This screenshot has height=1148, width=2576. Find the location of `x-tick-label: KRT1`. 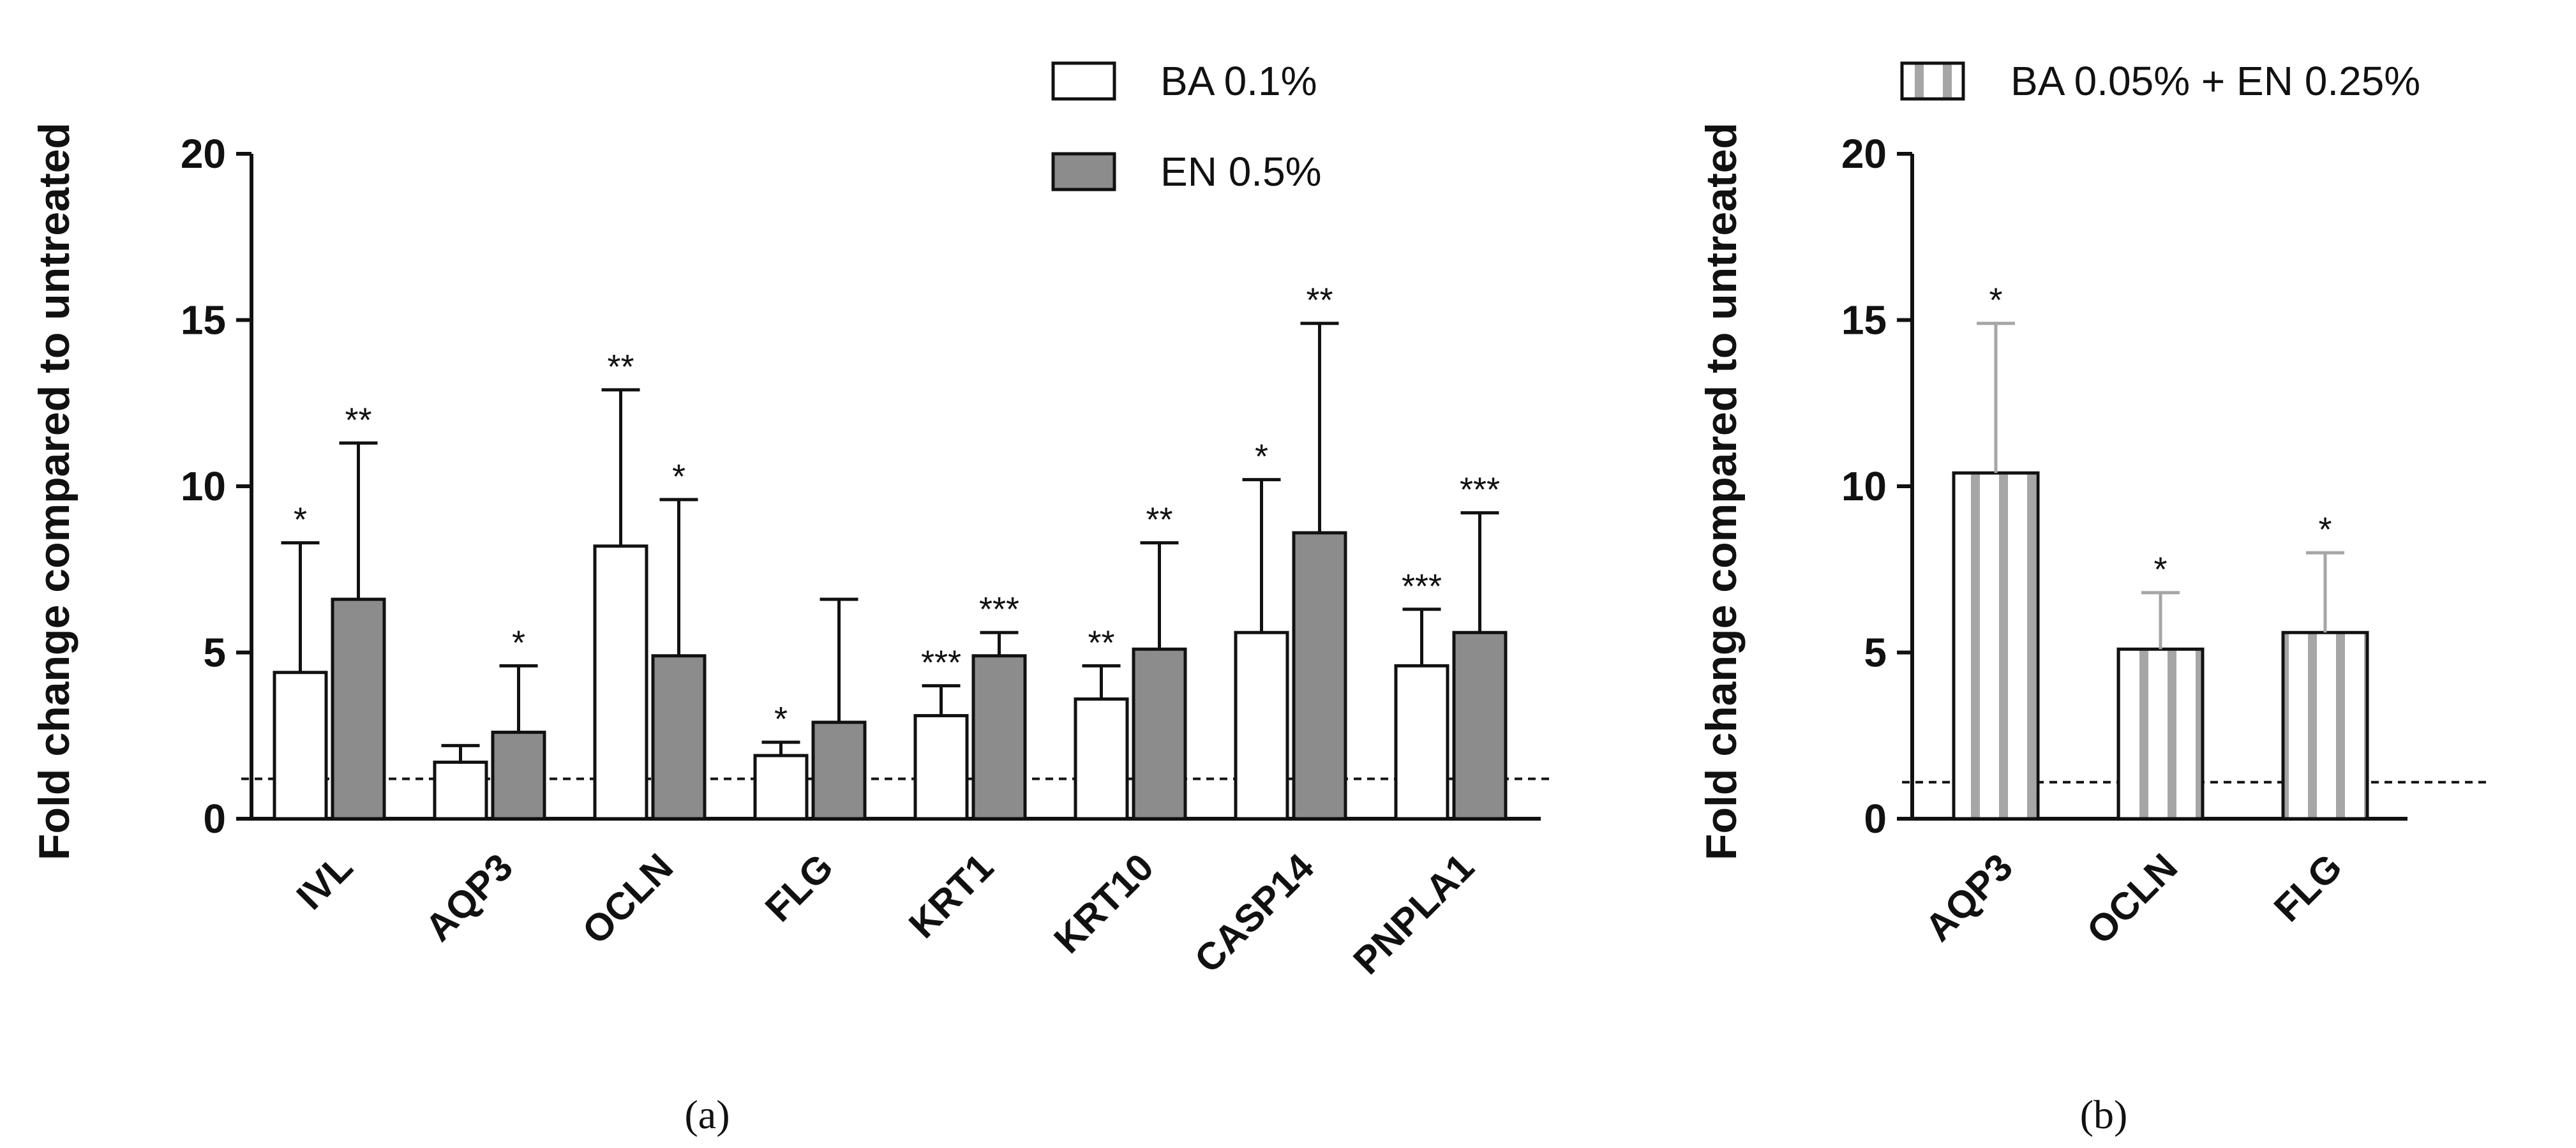

x-tick-label: KRT1 is located at coordinates (951, 896).